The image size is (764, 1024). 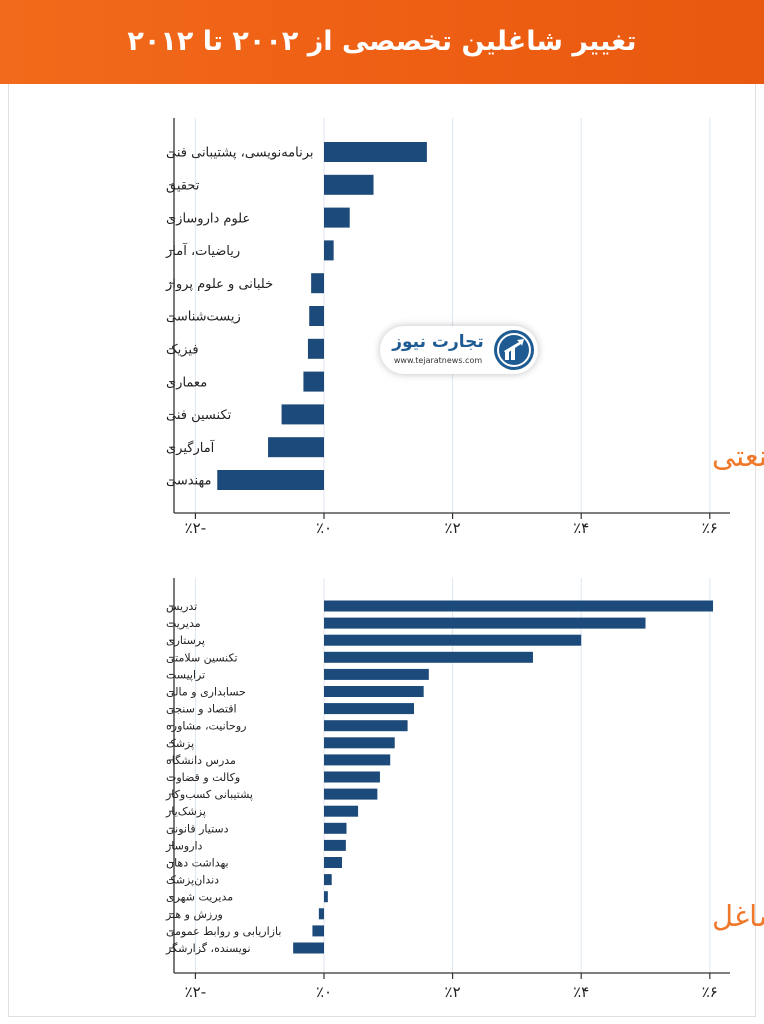 What do you see at coordinates (438, 342) in the screenshot?
I see `logo-name: تجارت نیوز` at bounding box center [438, 342].